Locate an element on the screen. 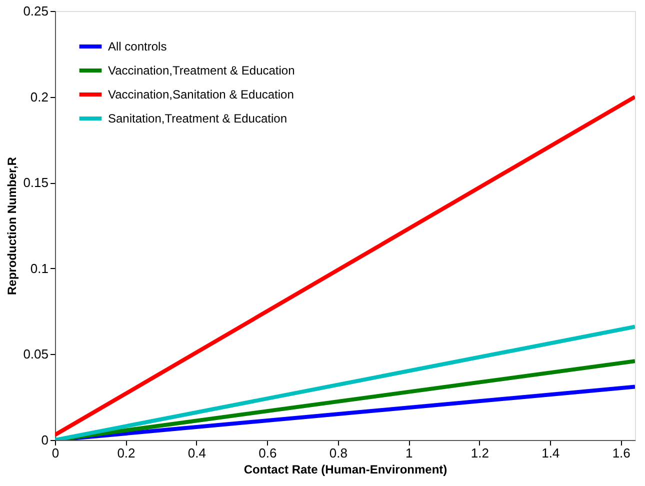 Image resolution: width=645 pixels, height=486 pixels. y-tick-label: 0.2 is located at coordinates (39, 96).